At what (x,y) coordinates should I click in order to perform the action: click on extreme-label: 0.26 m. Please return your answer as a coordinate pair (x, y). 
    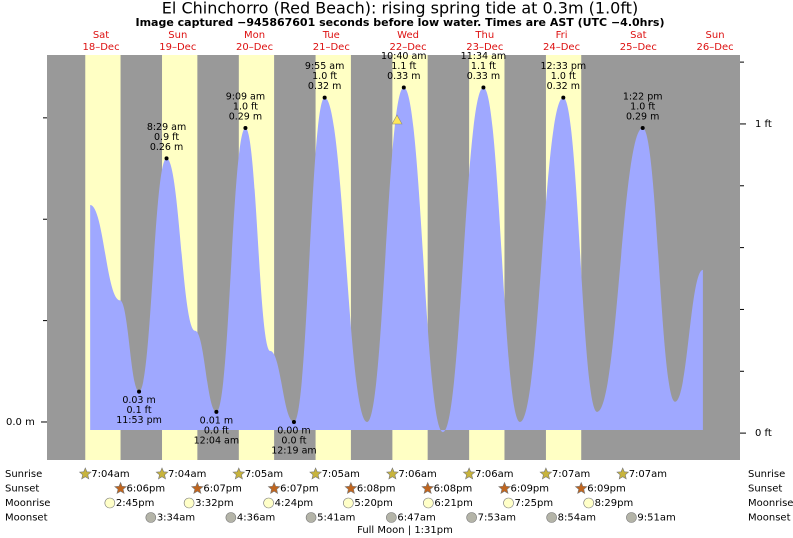
    Looking at the image, I should click on (166, 147).